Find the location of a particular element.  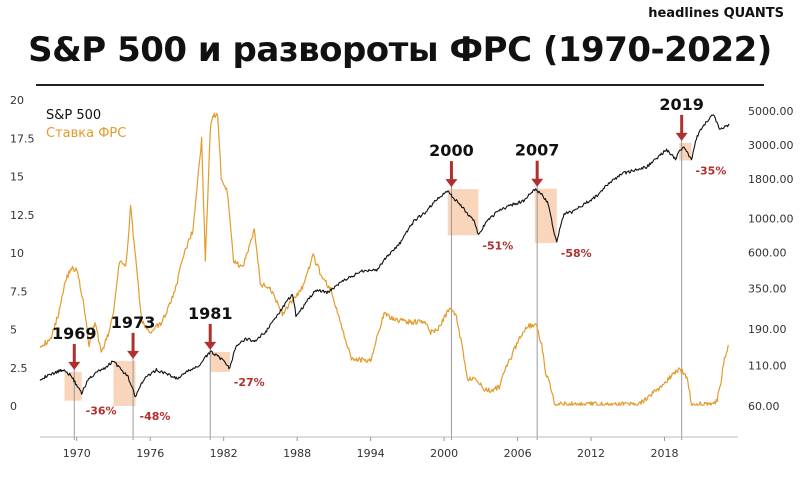

brand-label: headlines QUANTS is located at coordinates (716, 13).